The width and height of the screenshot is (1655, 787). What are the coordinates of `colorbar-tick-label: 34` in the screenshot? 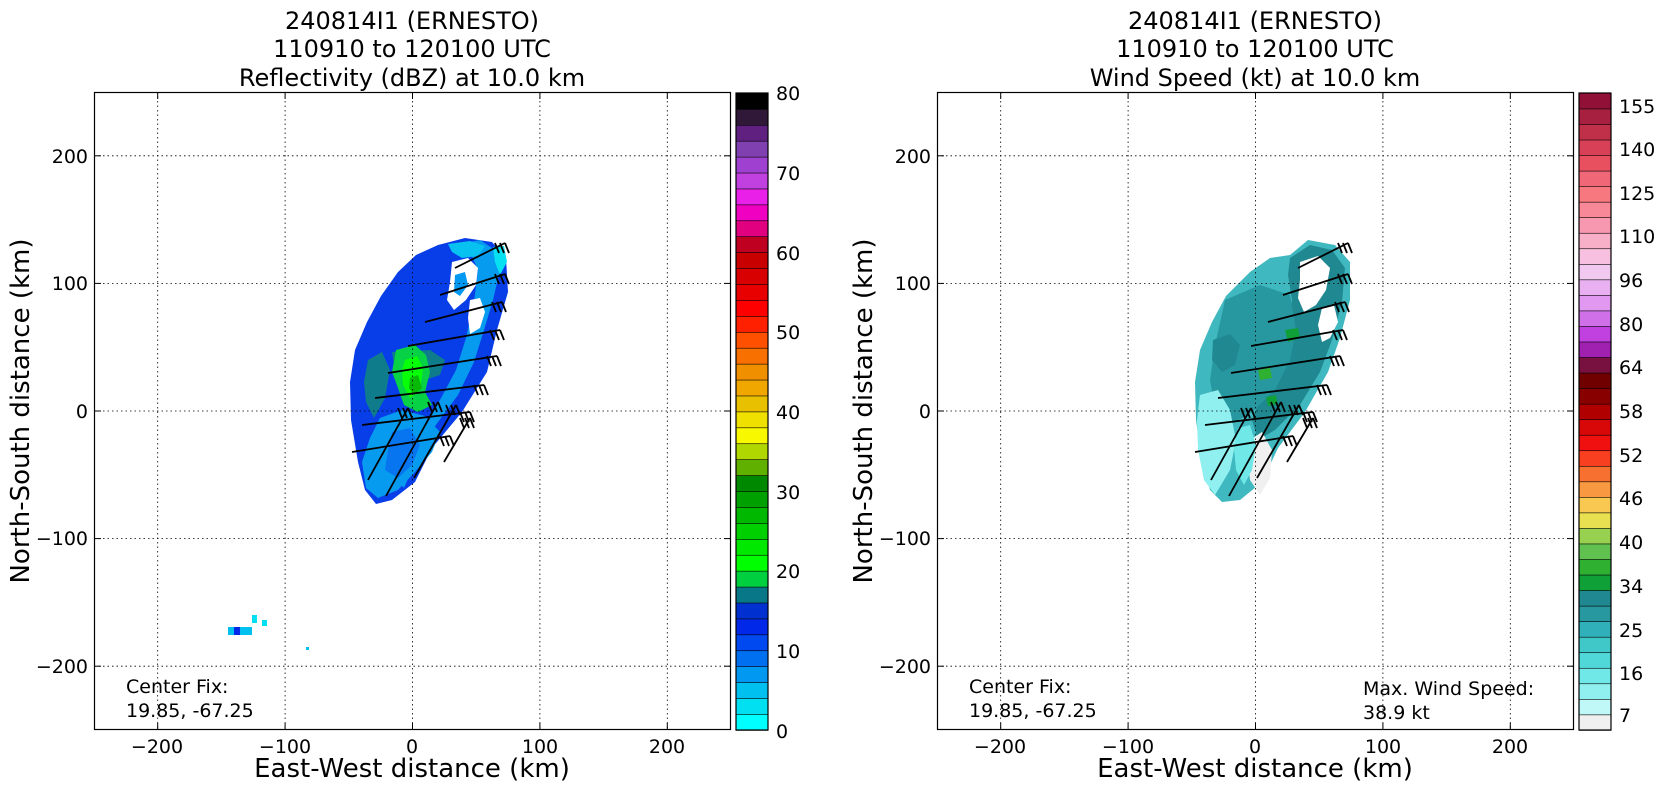 It's located at (1631, 587).